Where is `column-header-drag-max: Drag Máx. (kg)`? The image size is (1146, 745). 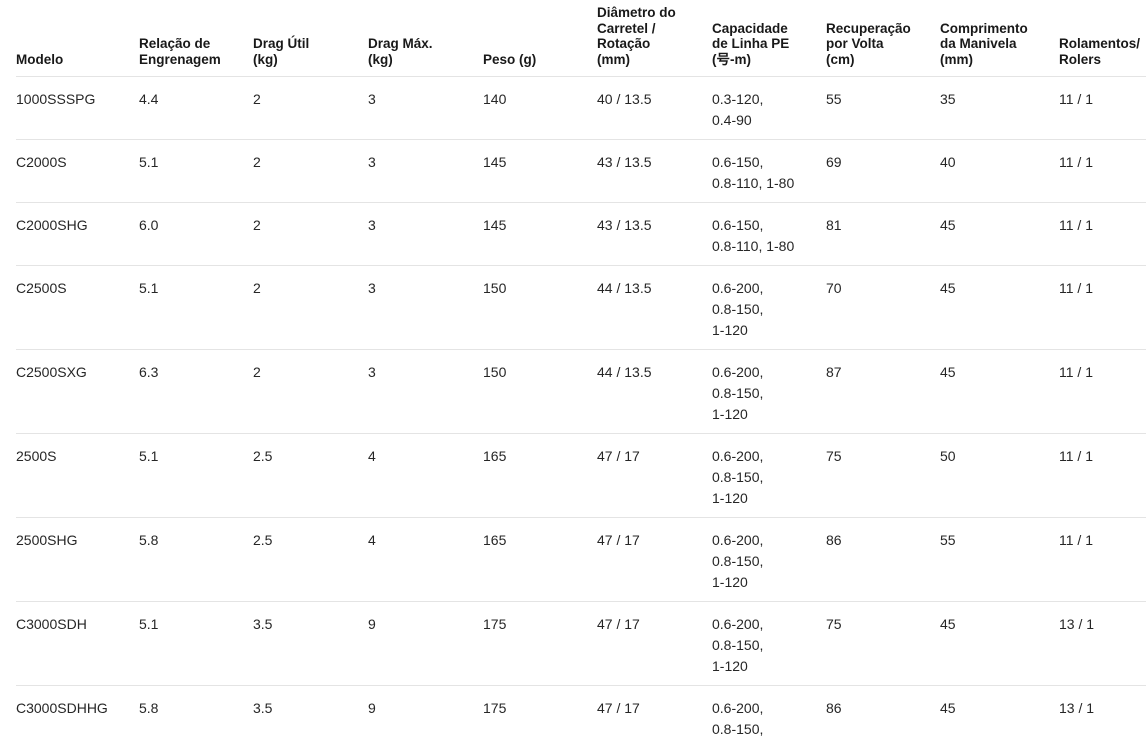 column-header-drag-max: Drag Máx. (kg) is located at coordinates (425, 38).